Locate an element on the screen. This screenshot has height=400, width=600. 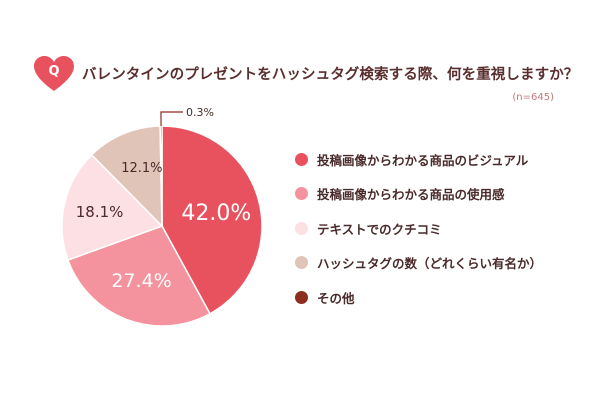
legend-item: ハッシュタグの数（どれくらい有名か） is located at coordinates (418, 263).